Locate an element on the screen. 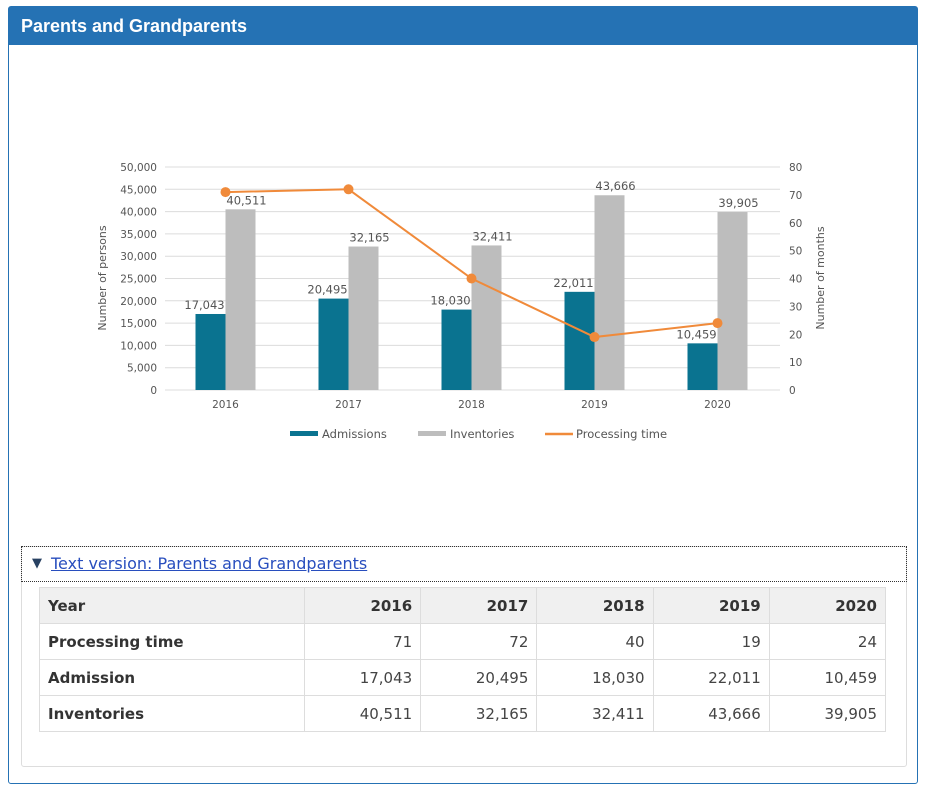 The width and height of the screenshot is (928, 792). header-2018: 2018 is located at coordinates (595, 605).